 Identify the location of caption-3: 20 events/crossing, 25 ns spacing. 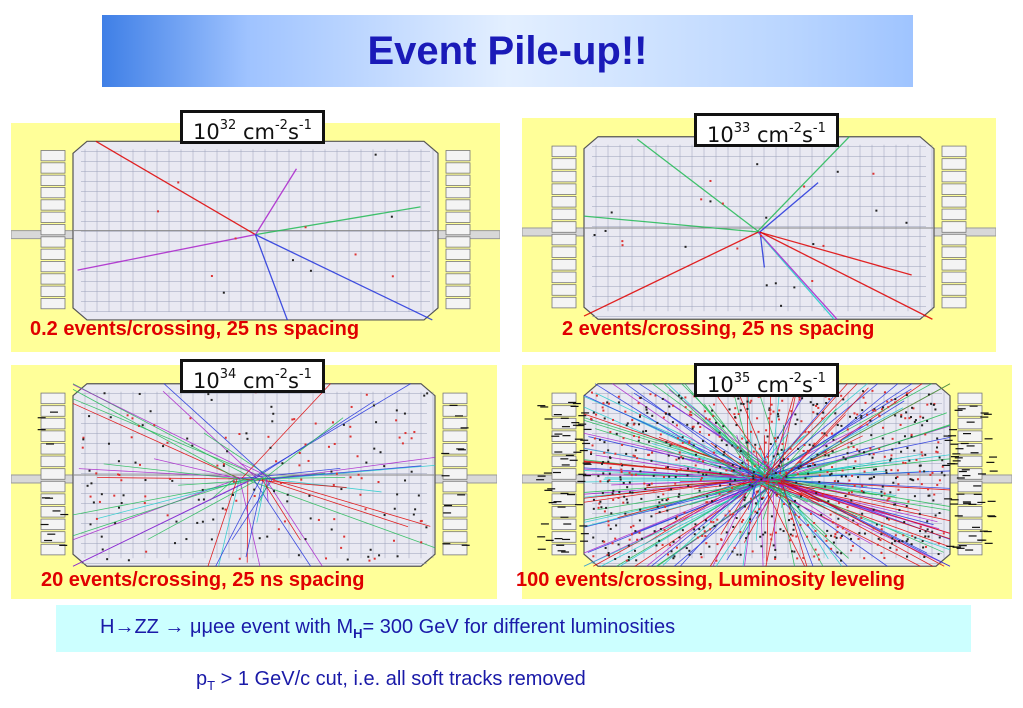
(203, 580).